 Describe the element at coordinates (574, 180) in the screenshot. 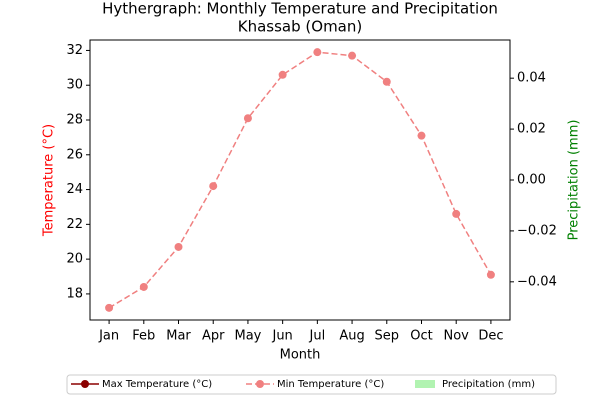

I see `y2-axis-label: Precipitation (mm)` at that location.